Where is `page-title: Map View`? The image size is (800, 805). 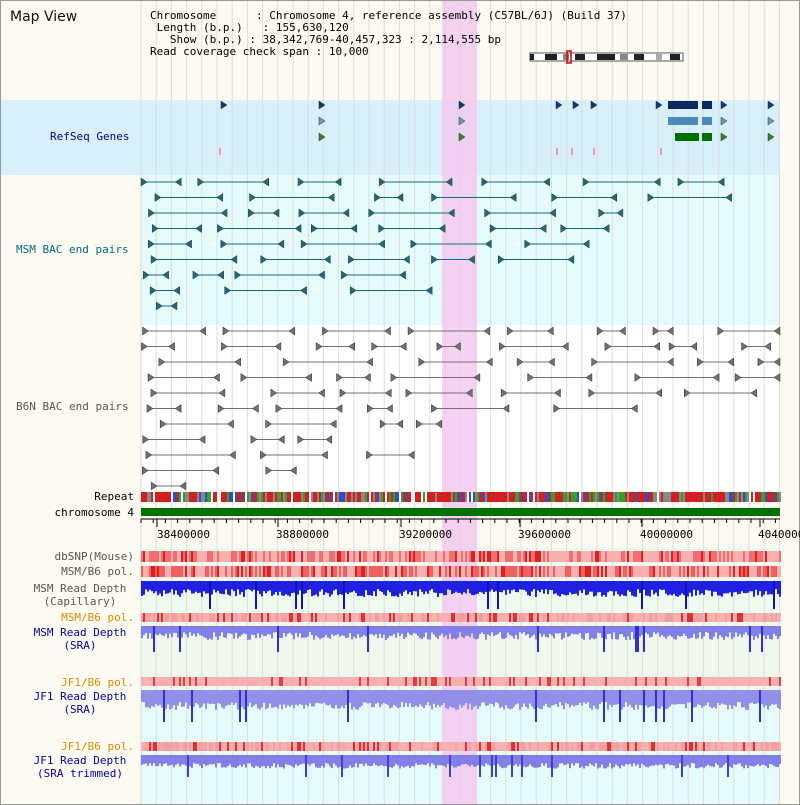
page-title: Map View is located at coordinates (44, 17).